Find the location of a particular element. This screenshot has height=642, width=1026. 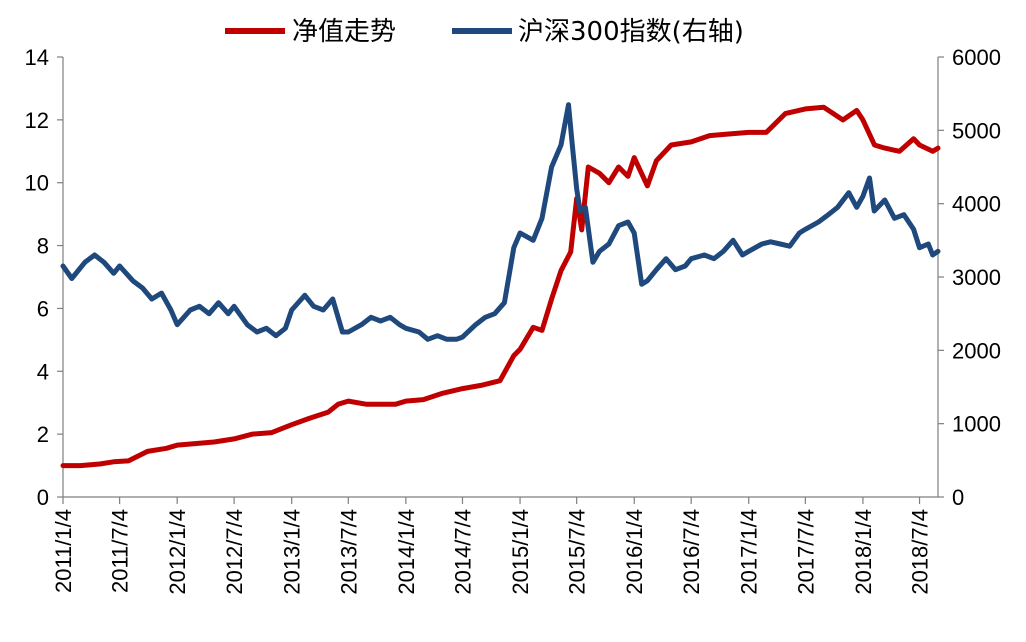

legend-label-csi300: 沪深300指数(右轴) is located at coordinates (631, 32).